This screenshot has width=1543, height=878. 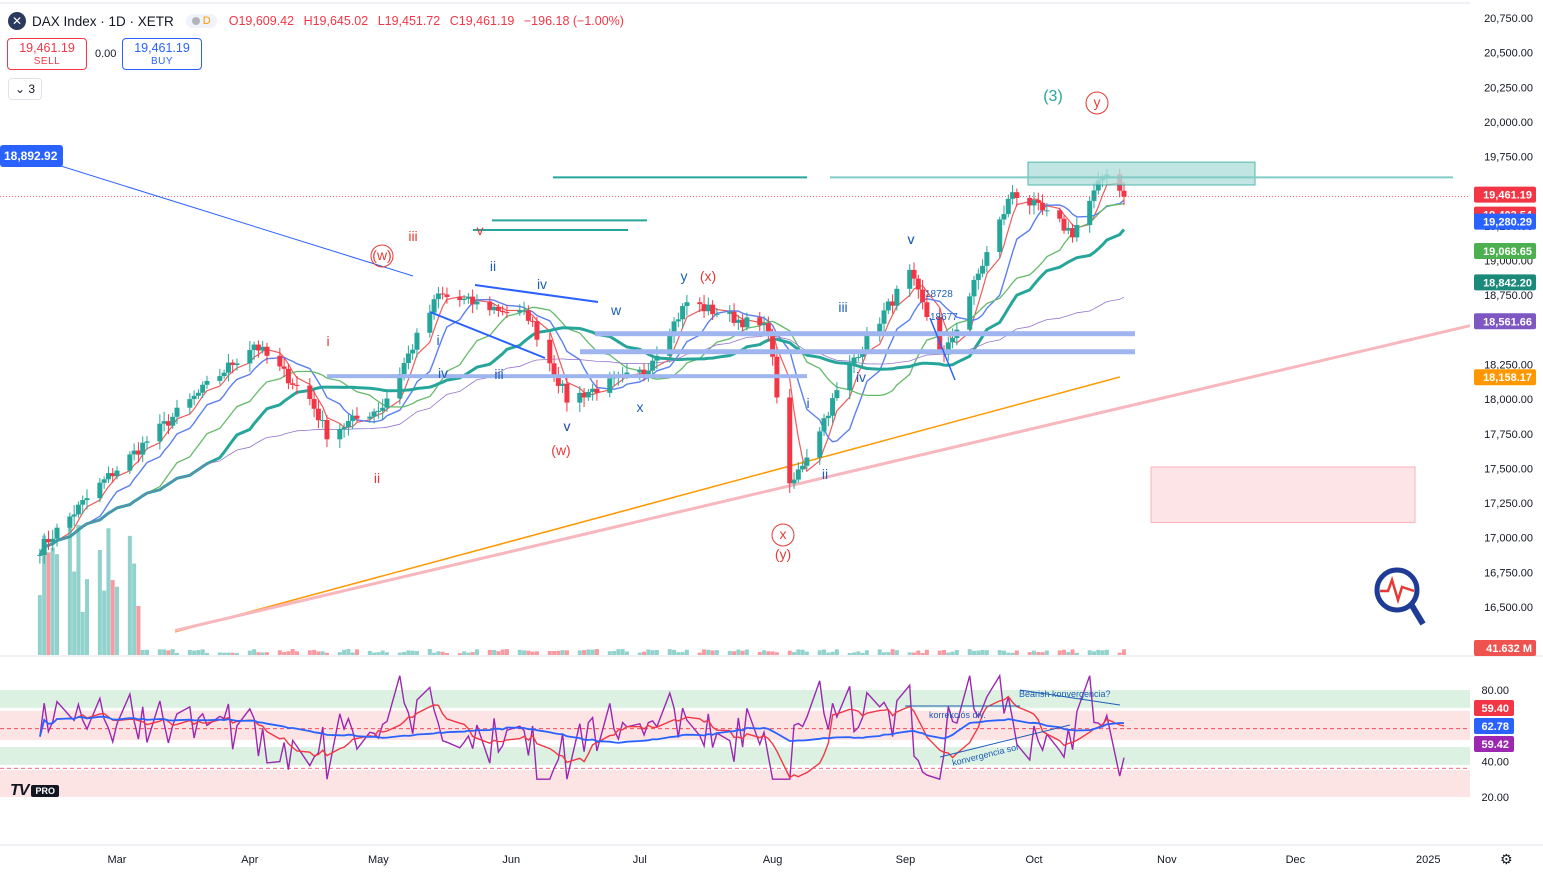 What do you see at coordinates (1495, 727) in the screenshot?
I see `rsi-tag-label: 62.78` at bounding box center [1495, 727].